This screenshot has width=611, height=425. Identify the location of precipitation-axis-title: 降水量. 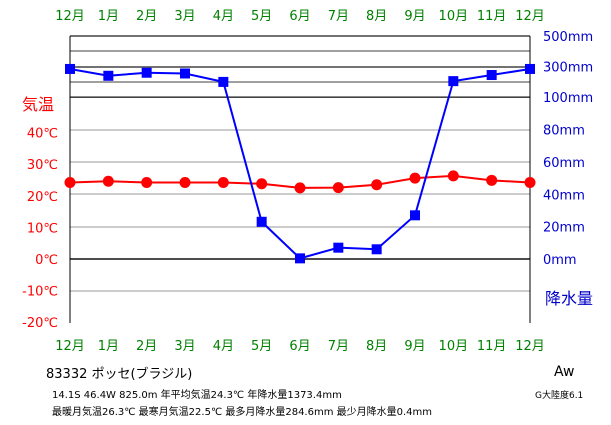
(569, 298).